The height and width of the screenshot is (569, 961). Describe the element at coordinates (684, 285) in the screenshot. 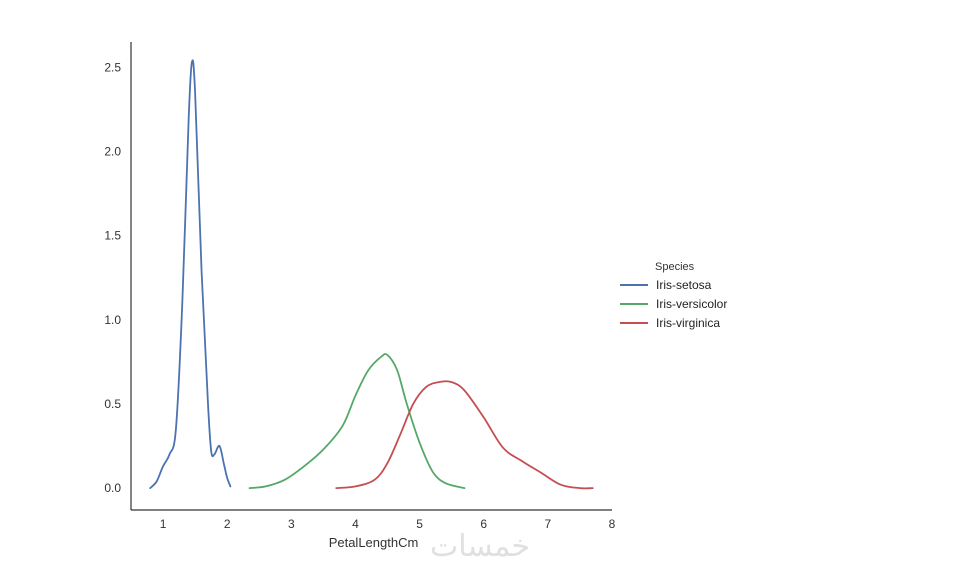

I see `legend-label-iris-setosa: Iris-setosa` at that location.